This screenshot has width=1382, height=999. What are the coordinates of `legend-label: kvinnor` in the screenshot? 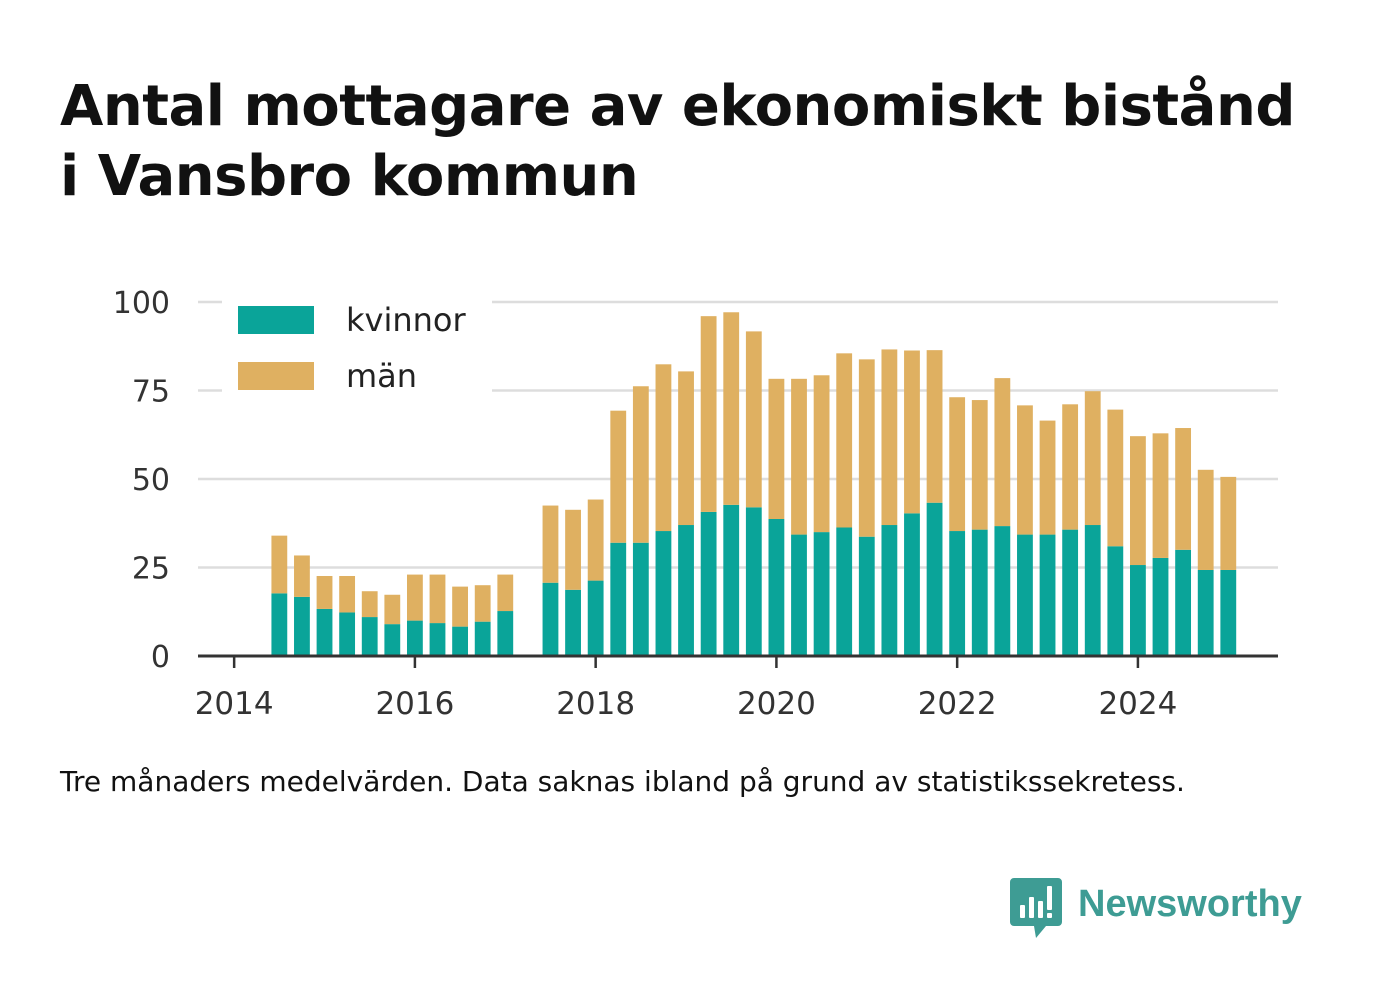 It's located at (406, 320).